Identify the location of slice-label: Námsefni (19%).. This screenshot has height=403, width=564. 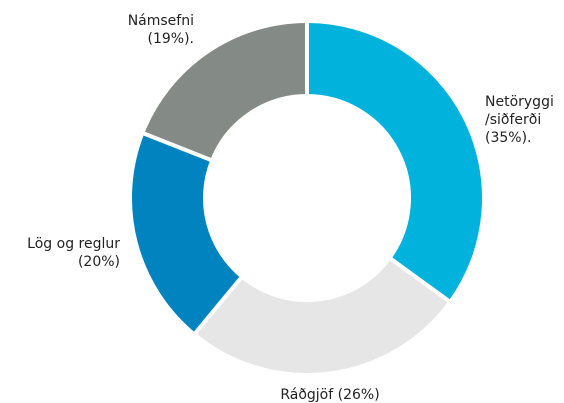
(127, 30).